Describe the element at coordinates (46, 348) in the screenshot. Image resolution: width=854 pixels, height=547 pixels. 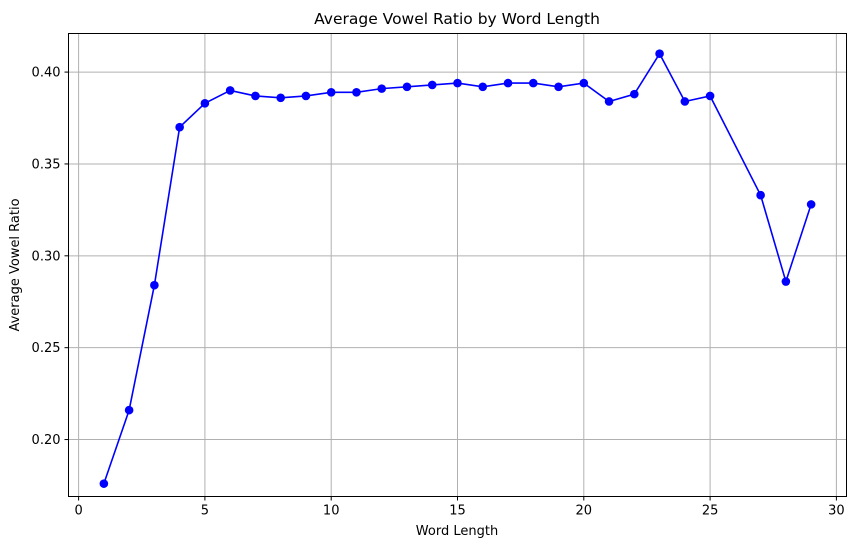
I see `y-tick-label: 0.25` at that location.